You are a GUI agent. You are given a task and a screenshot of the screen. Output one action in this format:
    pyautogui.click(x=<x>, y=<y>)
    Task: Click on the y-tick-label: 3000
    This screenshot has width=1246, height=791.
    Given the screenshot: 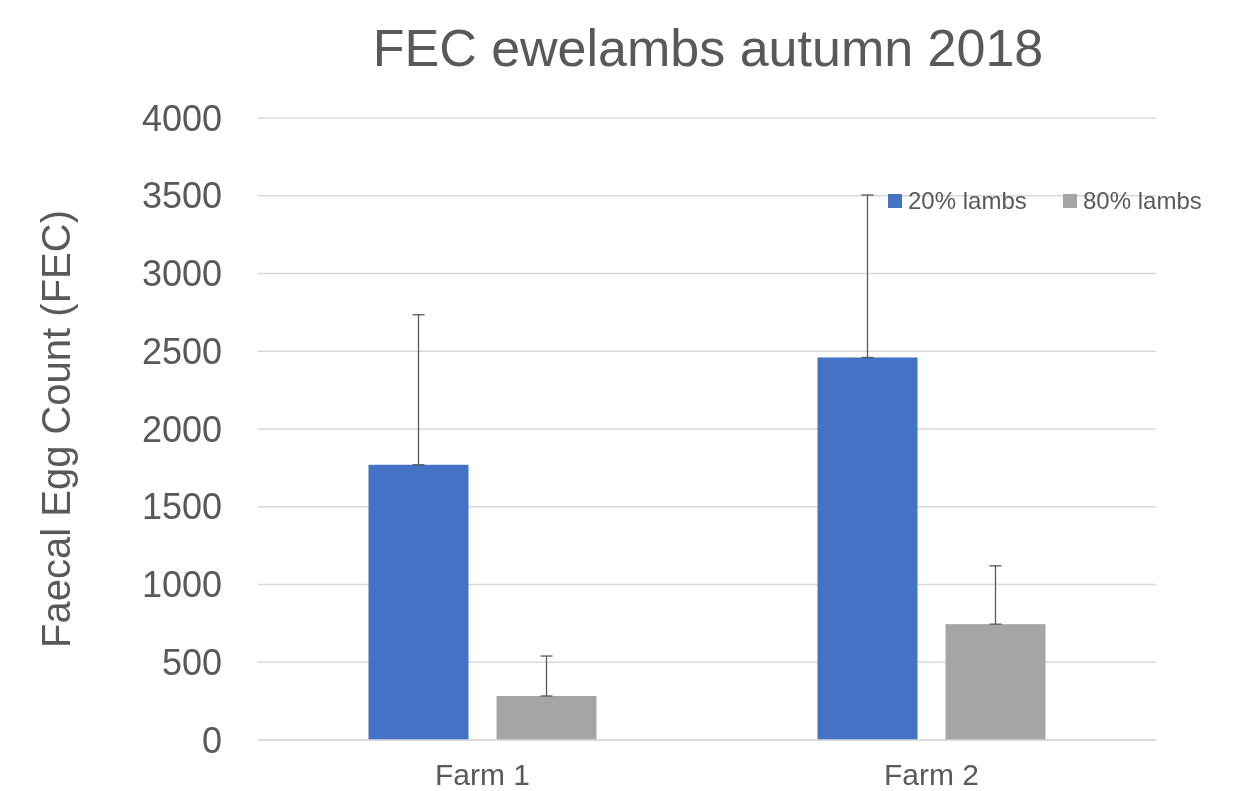 What is the action you would take?
    pyautogui.click(x=181, y=274)
    